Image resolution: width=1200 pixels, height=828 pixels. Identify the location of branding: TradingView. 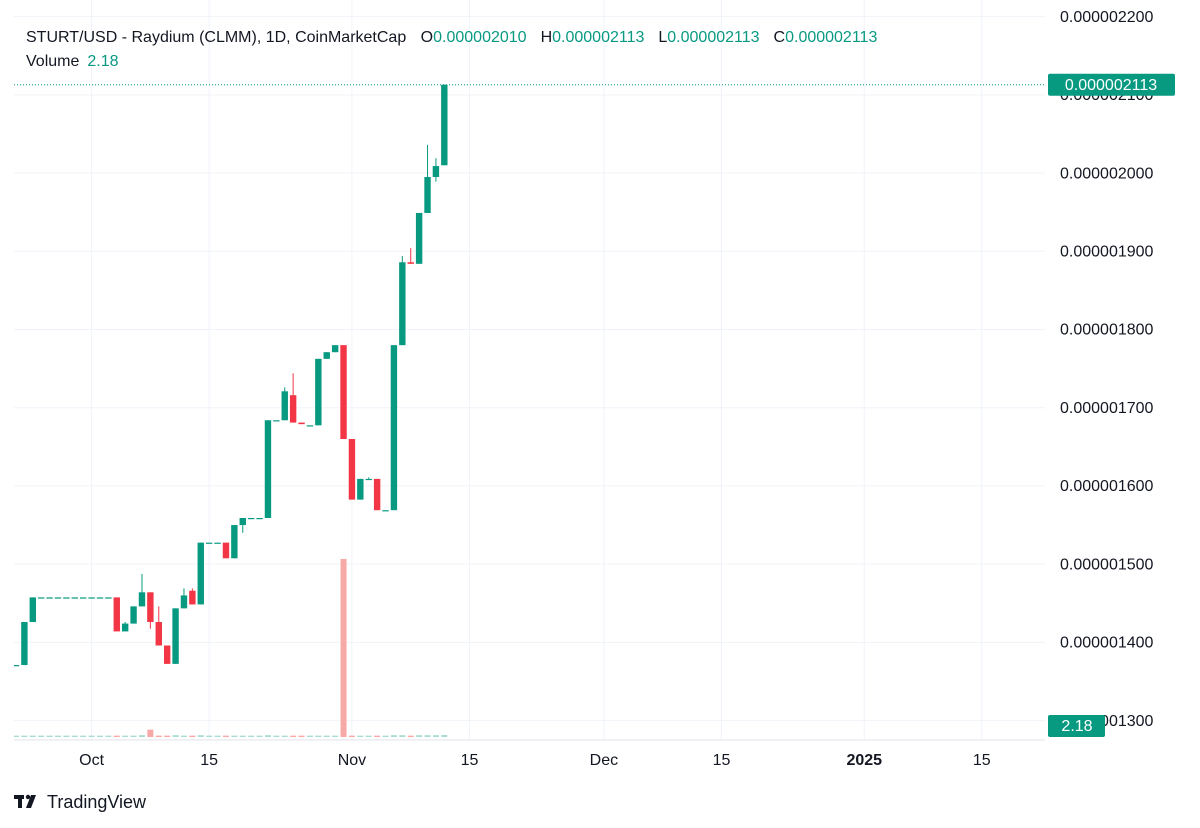
(97, 802).